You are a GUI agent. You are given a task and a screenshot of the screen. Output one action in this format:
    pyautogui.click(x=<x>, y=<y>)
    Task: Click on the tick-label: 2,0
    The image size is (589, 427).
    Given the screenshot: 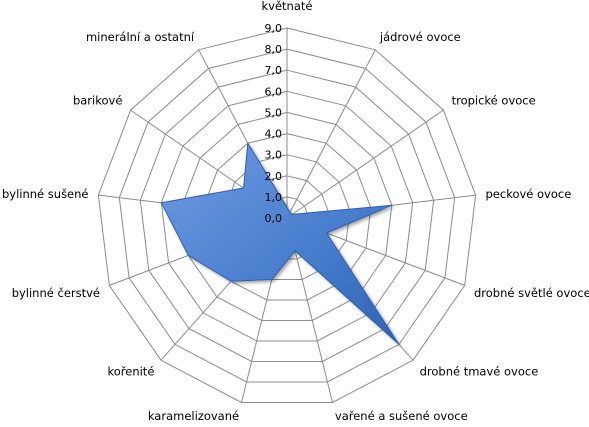 What is the action you would take?
    pyautogui.click(x=274, y=176)
    